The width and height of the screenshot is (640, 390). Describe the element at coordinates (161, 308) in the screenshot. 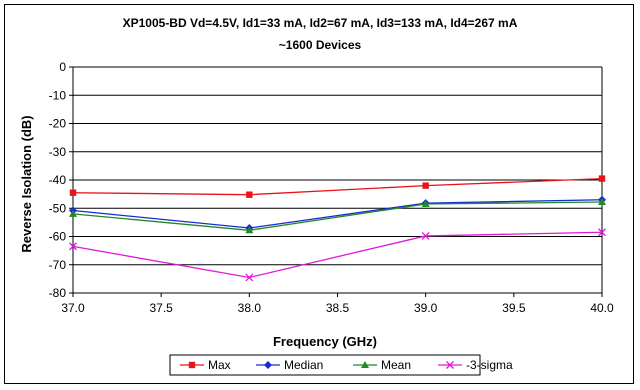

I see `x-tick-label: 37.5` at that location.